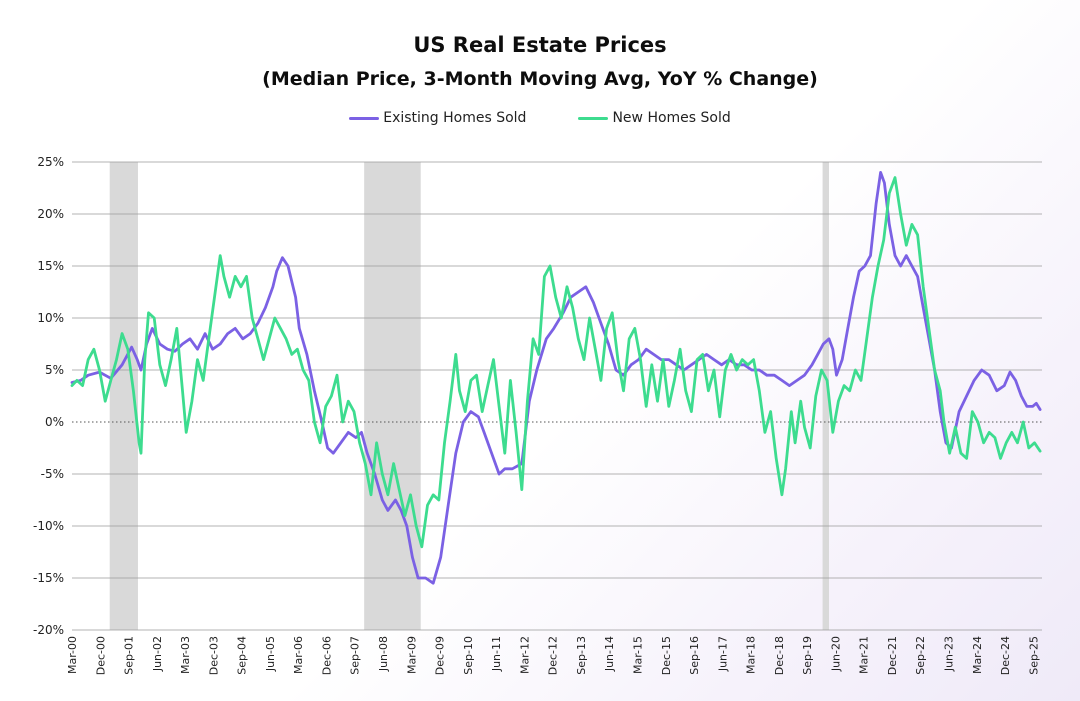  What do you see at coordinates (977, 655) in the screenshot?
I see `x-tick-label: Mar-24` at bounding box center [977, 655].